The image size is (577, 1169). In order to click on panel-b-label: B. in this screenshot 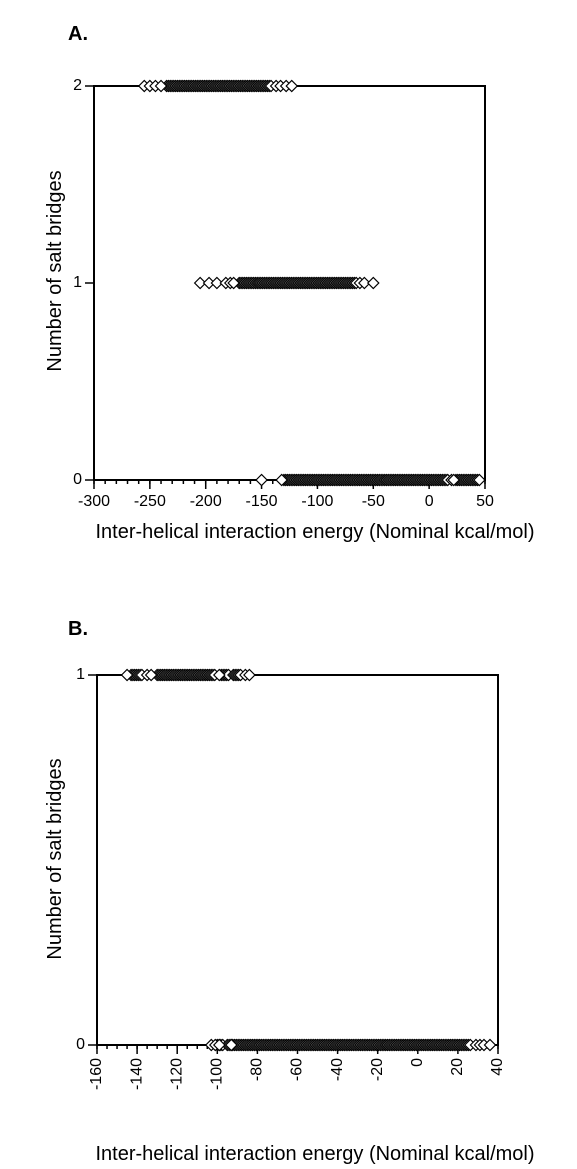, I will do `click(78, 629)`.